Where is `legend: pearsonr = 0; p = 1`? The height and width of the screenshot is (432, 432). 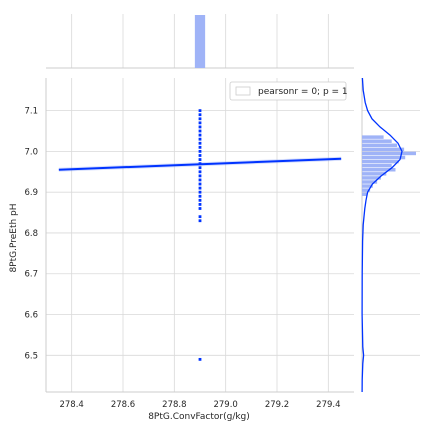 legend: pearsonr = 0; p = 1 is located at coordinates (288, 91).